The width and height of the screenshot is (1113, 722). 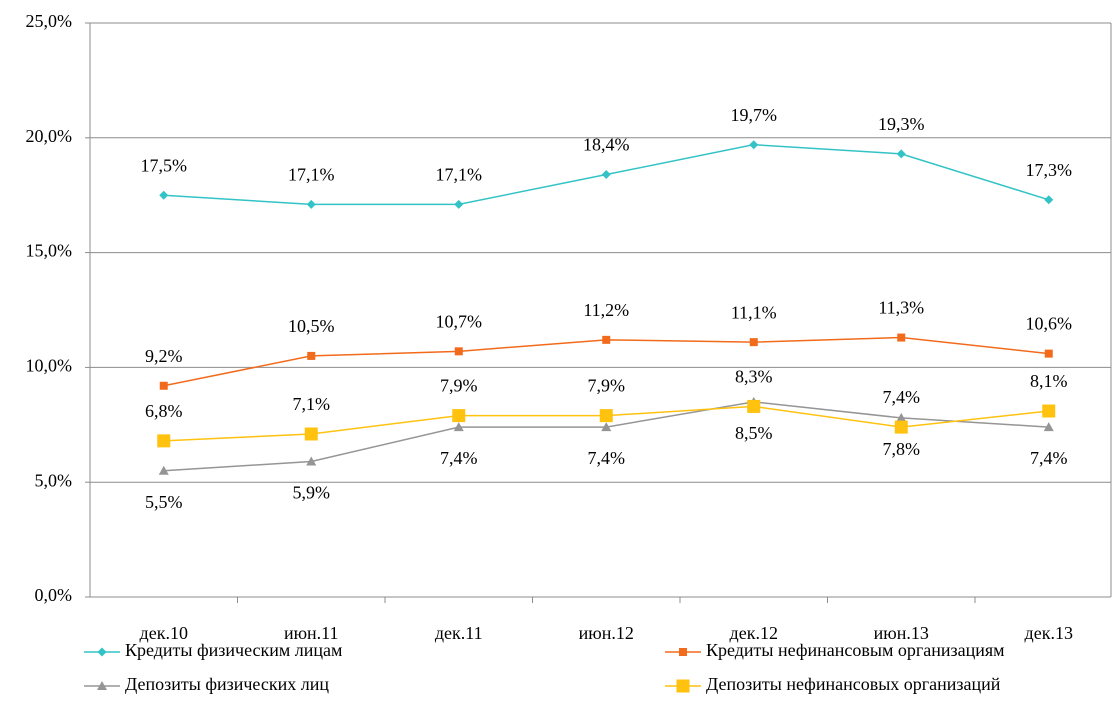 I want to click on y-tick-label: 5,0%, so click(x=54, y=480).